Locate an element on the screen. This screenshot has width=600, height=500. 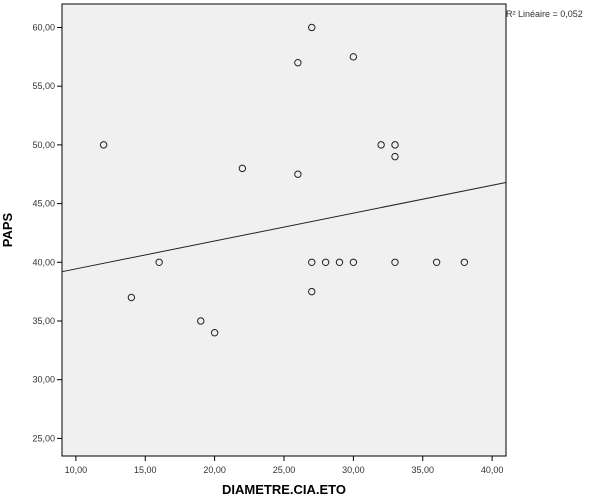
y-tick-label: 55,00 is located at coordinates (43, 86).